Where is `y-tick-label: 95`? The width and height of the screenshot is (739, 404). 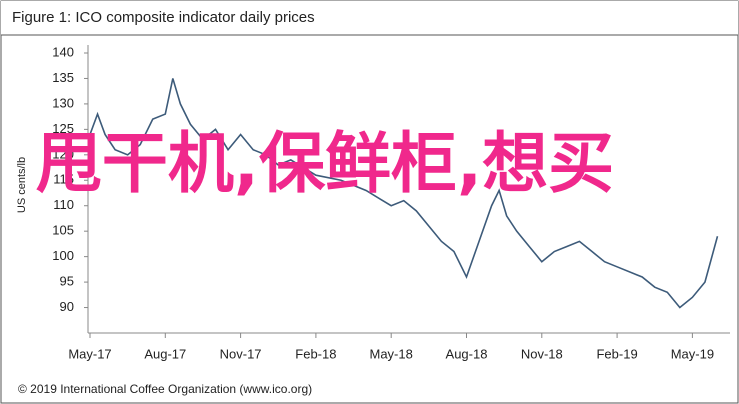
y-tick-label: 95 is located at coordinates (67, 281).